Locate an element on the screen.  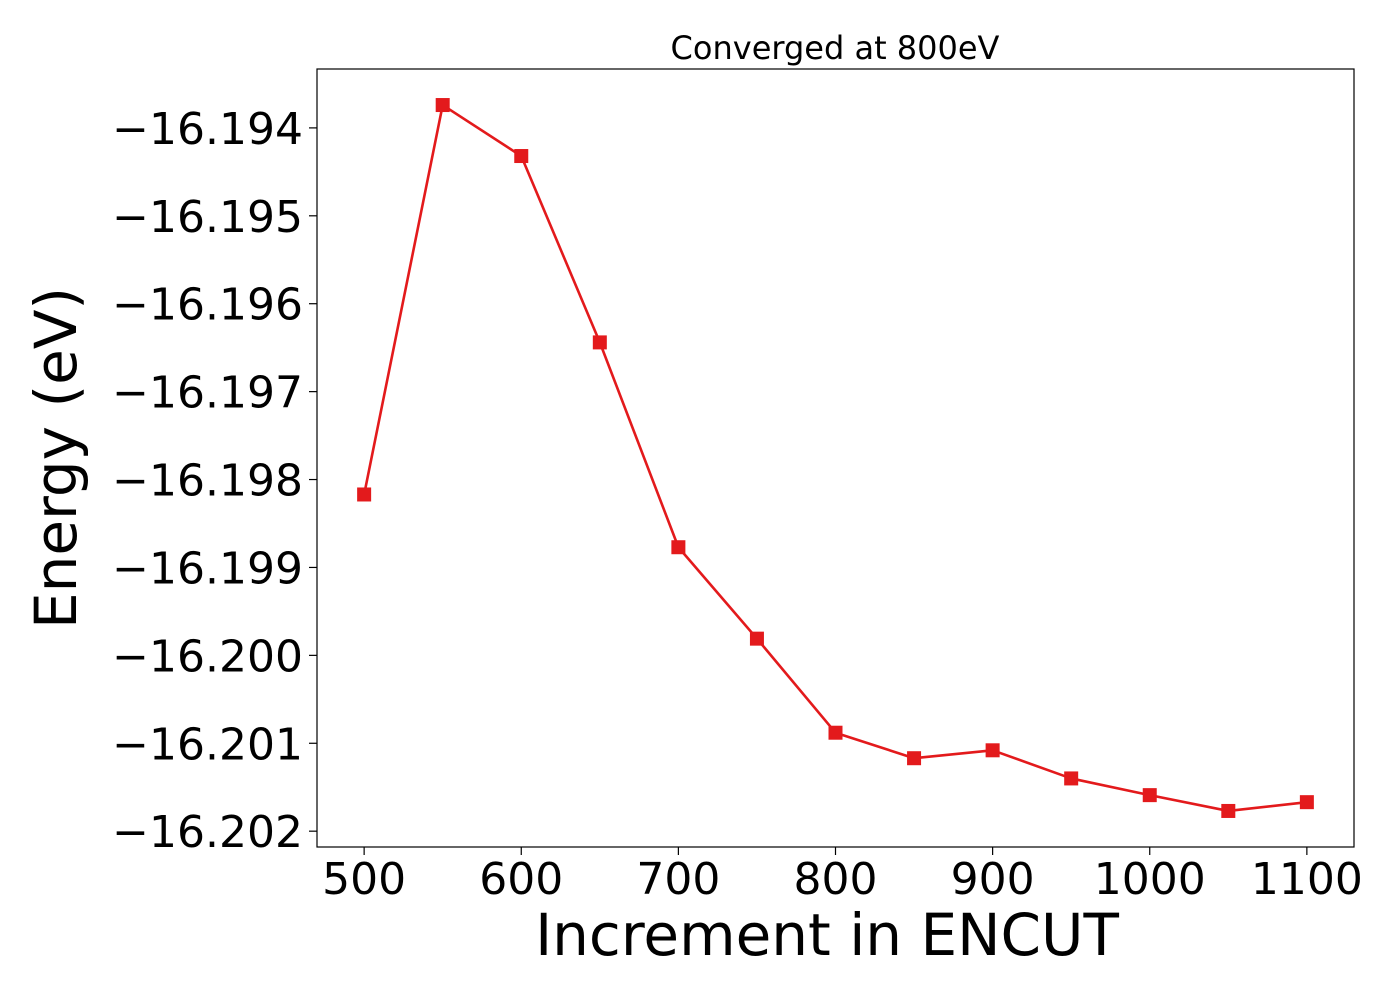
y-axis-label: Energy (eV) is located at coordinates (56, 458).